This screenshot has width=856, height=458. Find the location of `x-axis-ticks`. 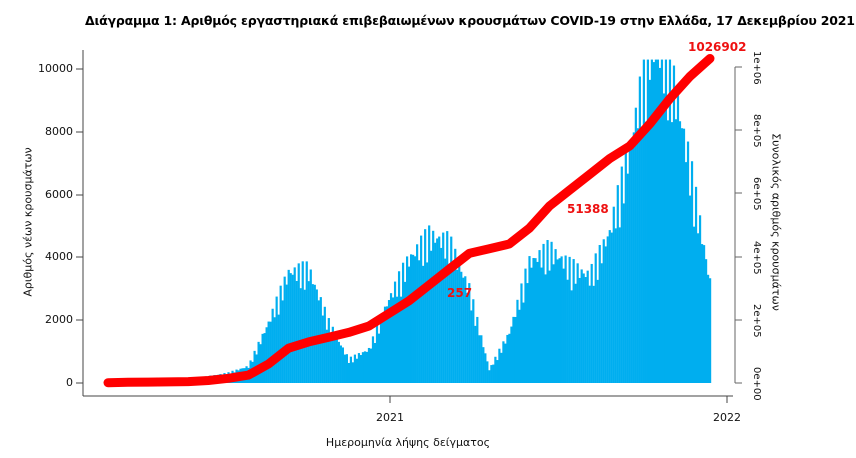

x-axis-ticks is located at coordinates (558, 399).